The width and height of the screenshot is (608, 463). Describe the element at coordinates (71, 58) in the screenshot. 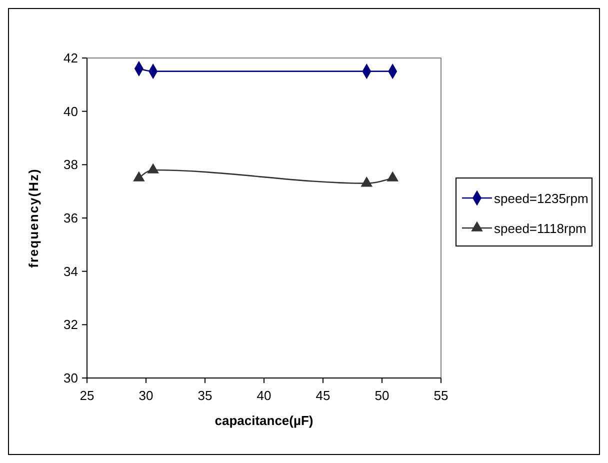

I see `y-tick-label: 42` at that location.